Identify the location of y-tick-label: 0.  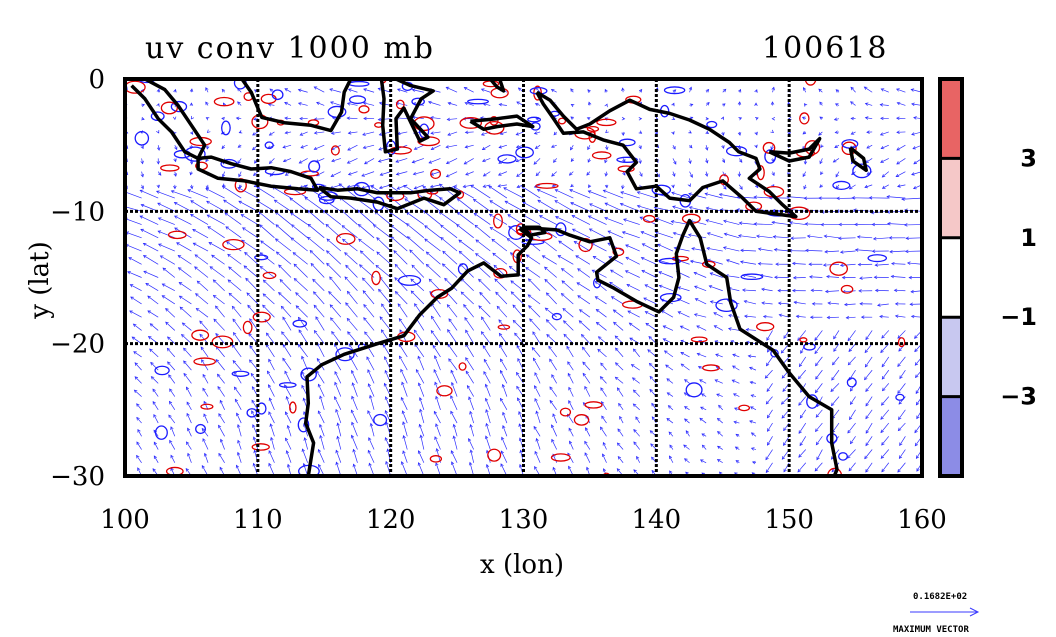
(96, 80).